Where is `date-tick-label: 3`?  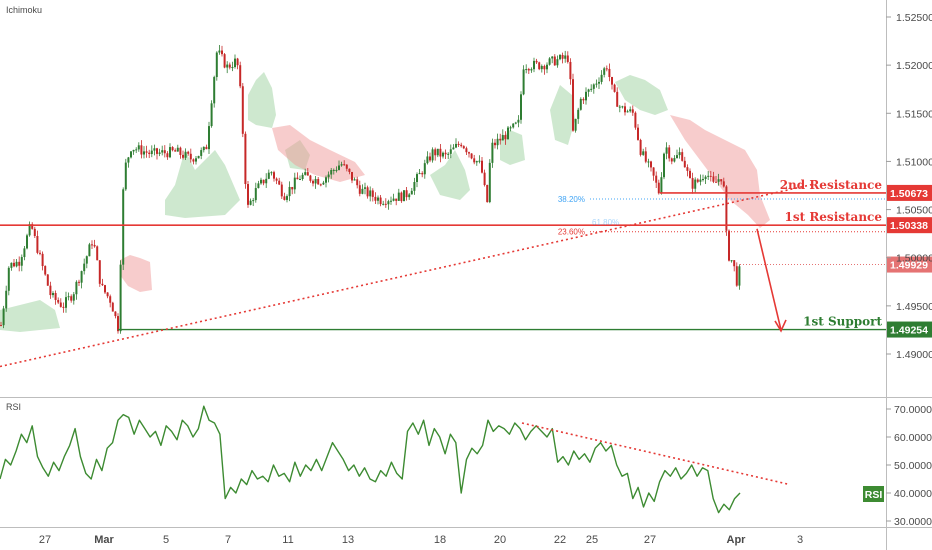 date-tick-label: 3 is located at coordinates (800, 540).